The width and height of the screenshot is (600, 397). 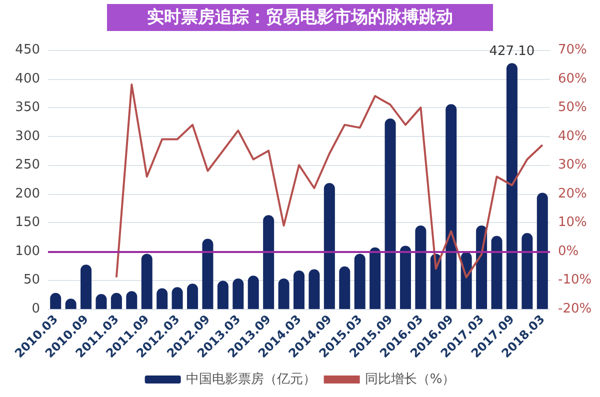 I want to click on y-tick-label: 450, so click(x=27, y=50).